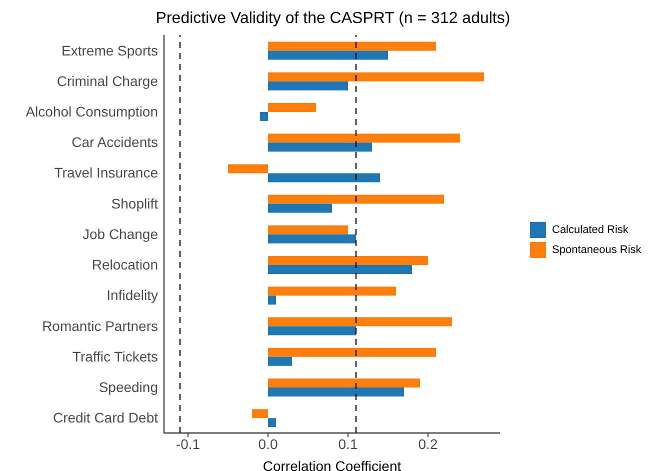  I want to click on x-tick-label: 0.1, so click(348, 444).